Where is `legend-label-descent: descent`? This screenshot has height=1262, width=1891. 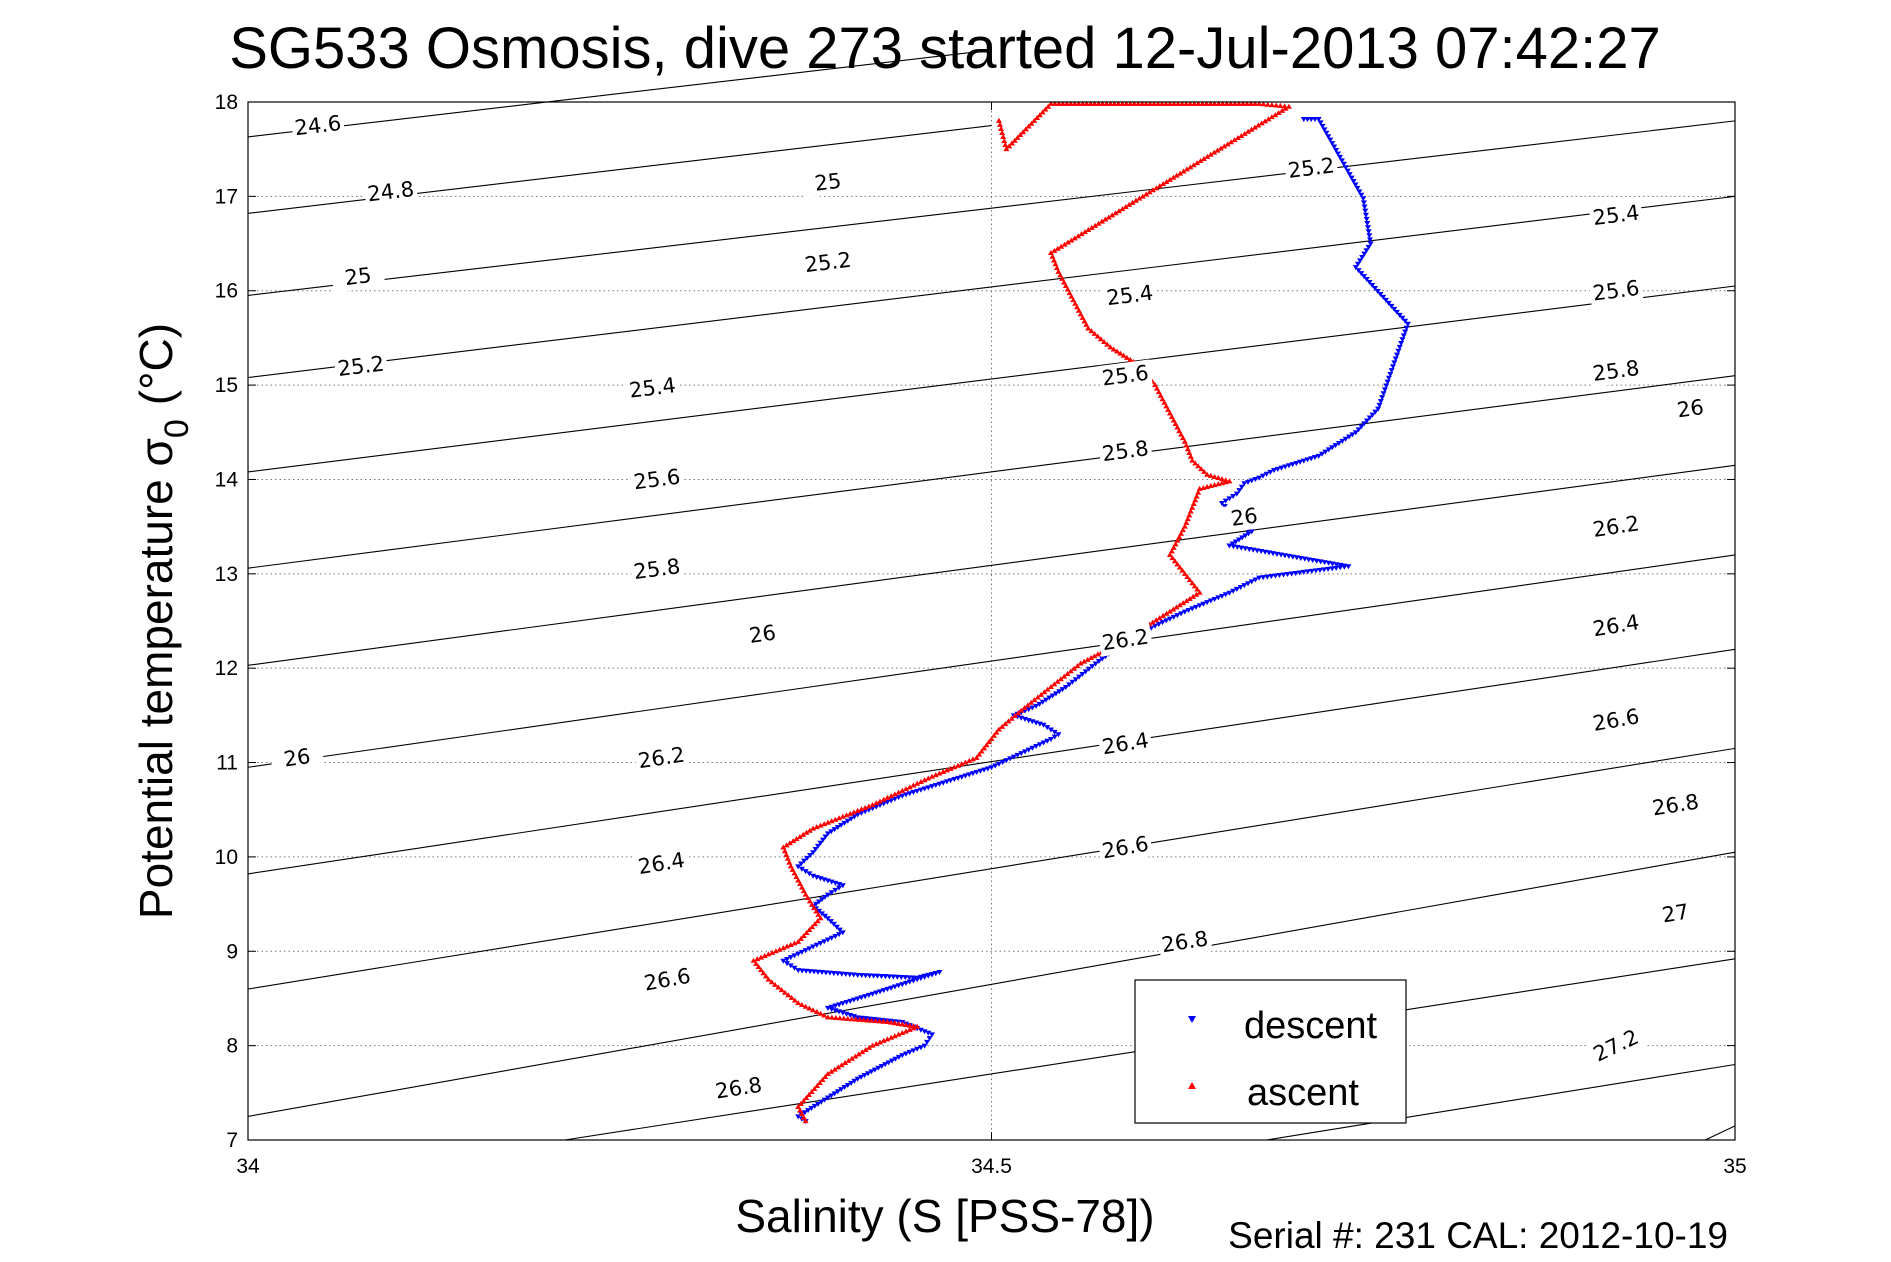
legend-label-descent: descent is located at coordinates (1311, 1026).